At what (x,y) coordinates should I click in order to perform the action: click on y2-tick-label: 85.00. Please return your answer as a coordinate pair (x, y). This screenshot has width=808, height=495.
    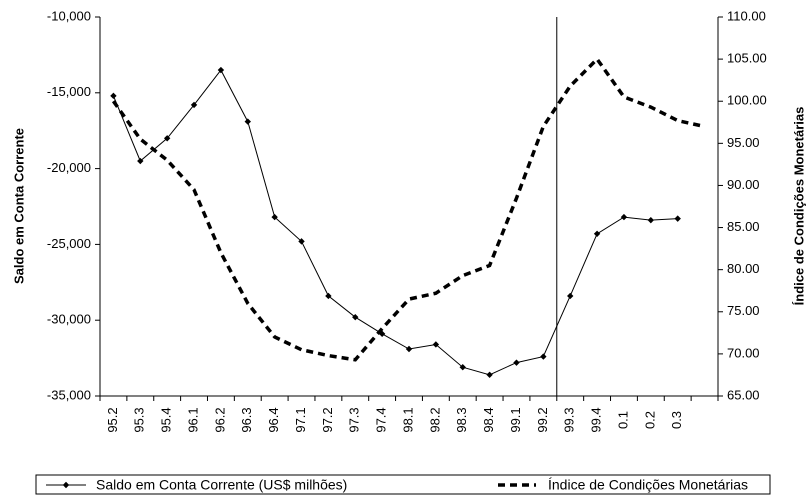
    Looking at the image, I should click on (743, 226).